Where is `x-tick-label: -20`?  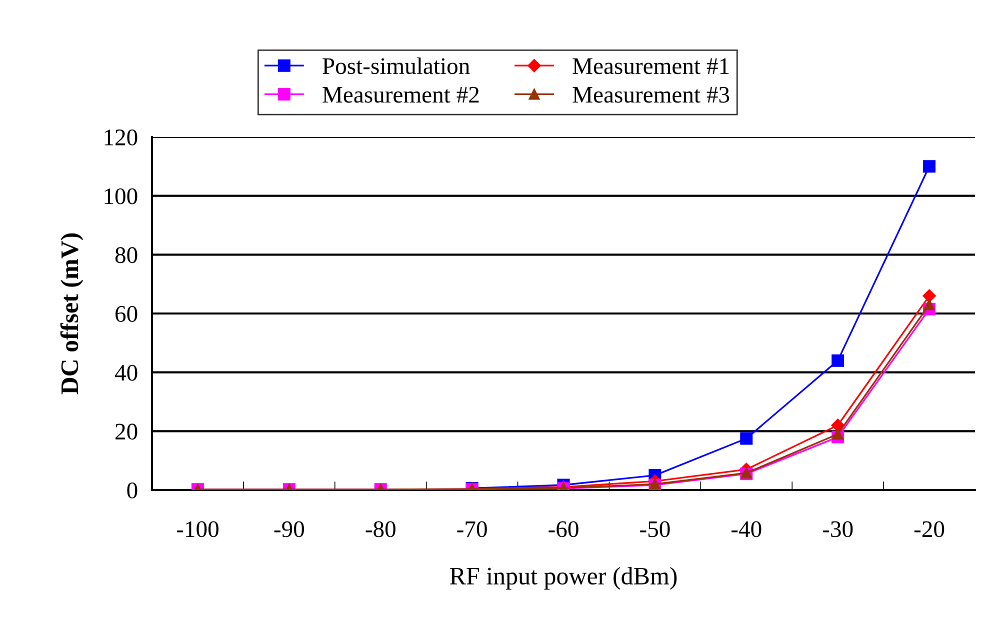 x-tick-label: -20 is located at coordinates (929, 529).